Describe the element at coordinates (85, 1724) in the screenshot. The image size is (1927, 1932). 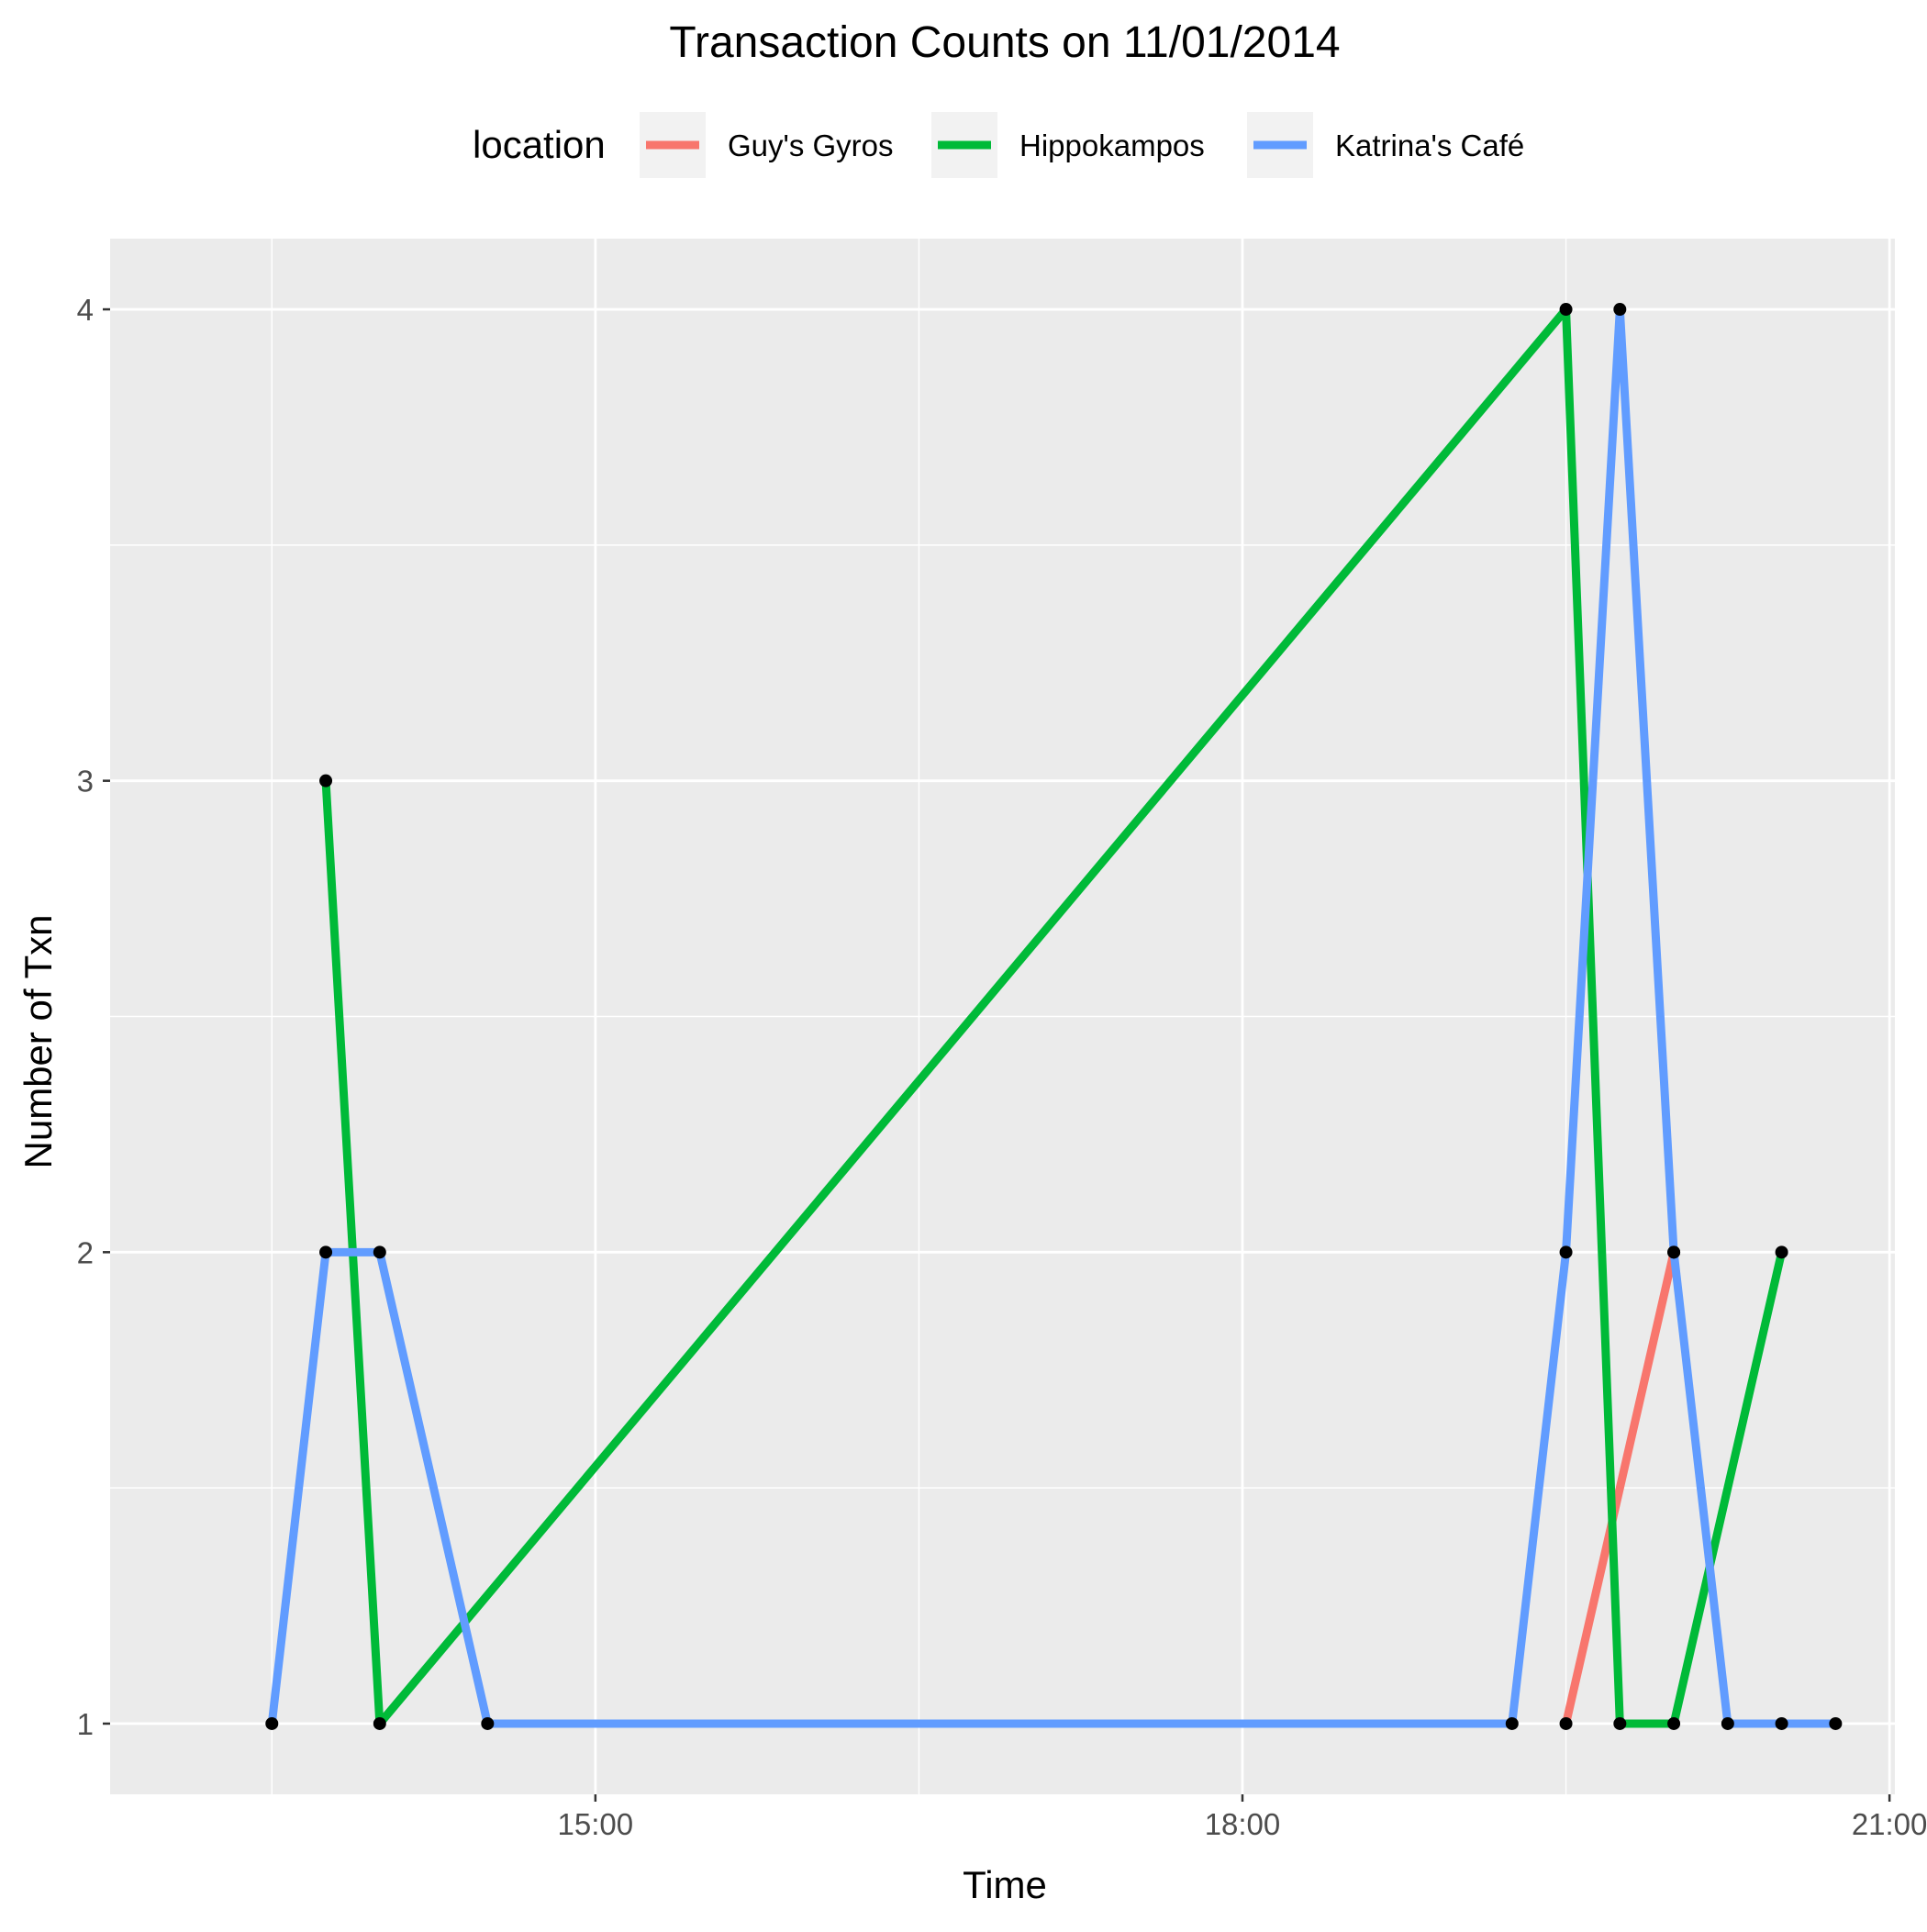
I see `y-tick-label: 1` at that location.